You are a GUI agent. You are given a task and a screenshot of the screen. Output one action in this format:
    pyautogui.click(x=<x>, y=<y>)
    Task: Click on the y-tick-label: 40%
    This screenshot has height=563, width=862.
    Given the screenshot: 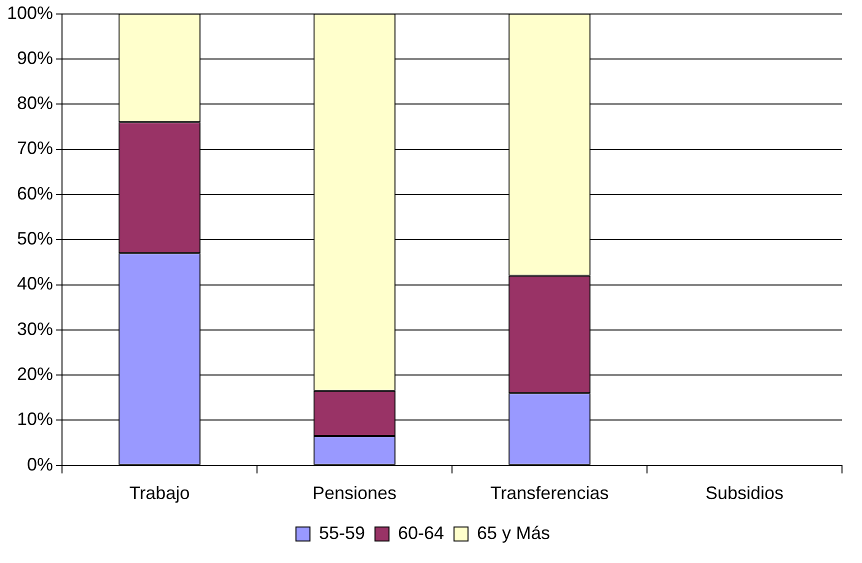 What is the action you would take?
    pyautogui.click(x=35, y=284)
    